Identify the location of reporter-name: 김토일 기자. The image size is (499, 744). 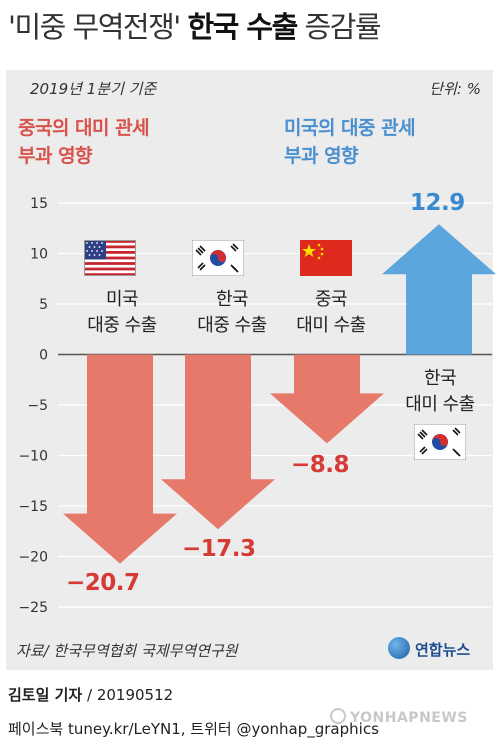
(45, 695).